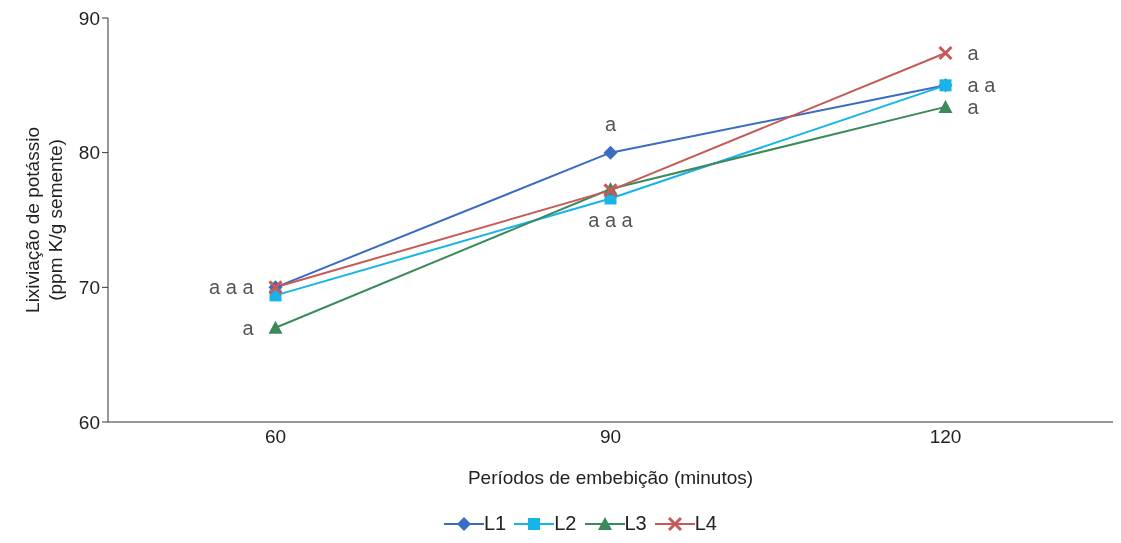 This screenshot has height=543, width=1121. Describe the element at coordinates (945, 437) in the screenshot. I see `x-tick-label: 120` at that location.